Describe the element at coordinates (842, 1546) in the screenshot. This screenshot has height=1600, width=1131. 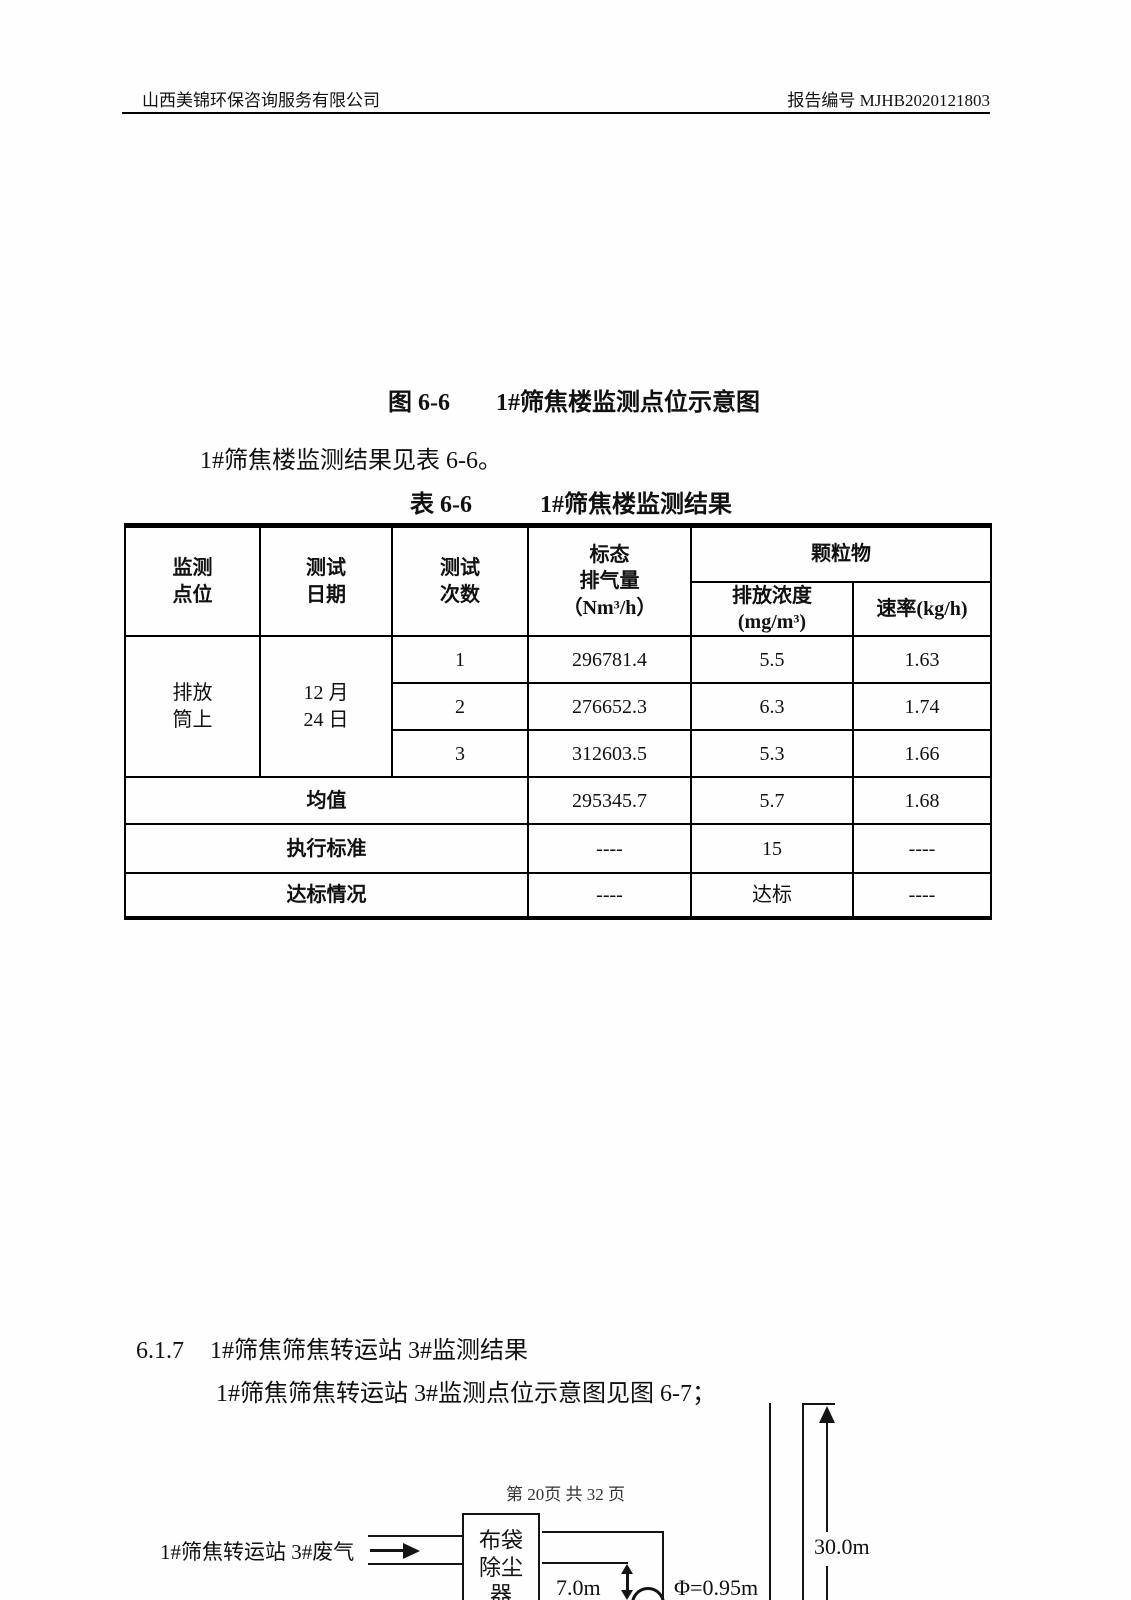
I see `stack-height-label: 30.0m` at that location.